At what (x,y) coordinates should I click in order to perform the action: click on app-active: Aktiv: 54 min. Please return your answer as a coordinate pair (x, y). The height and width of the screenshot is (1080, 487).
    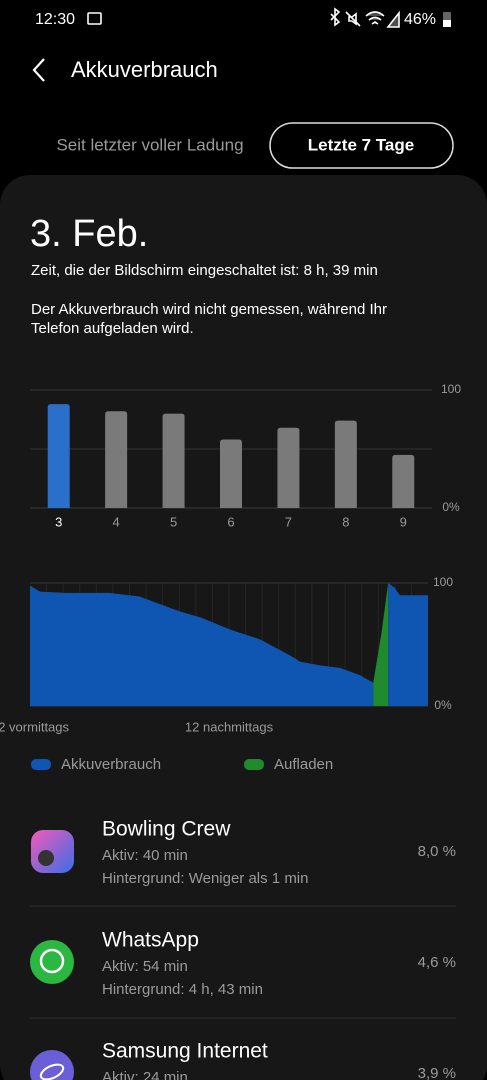
    Looking at the image, I should click on (145, 966).